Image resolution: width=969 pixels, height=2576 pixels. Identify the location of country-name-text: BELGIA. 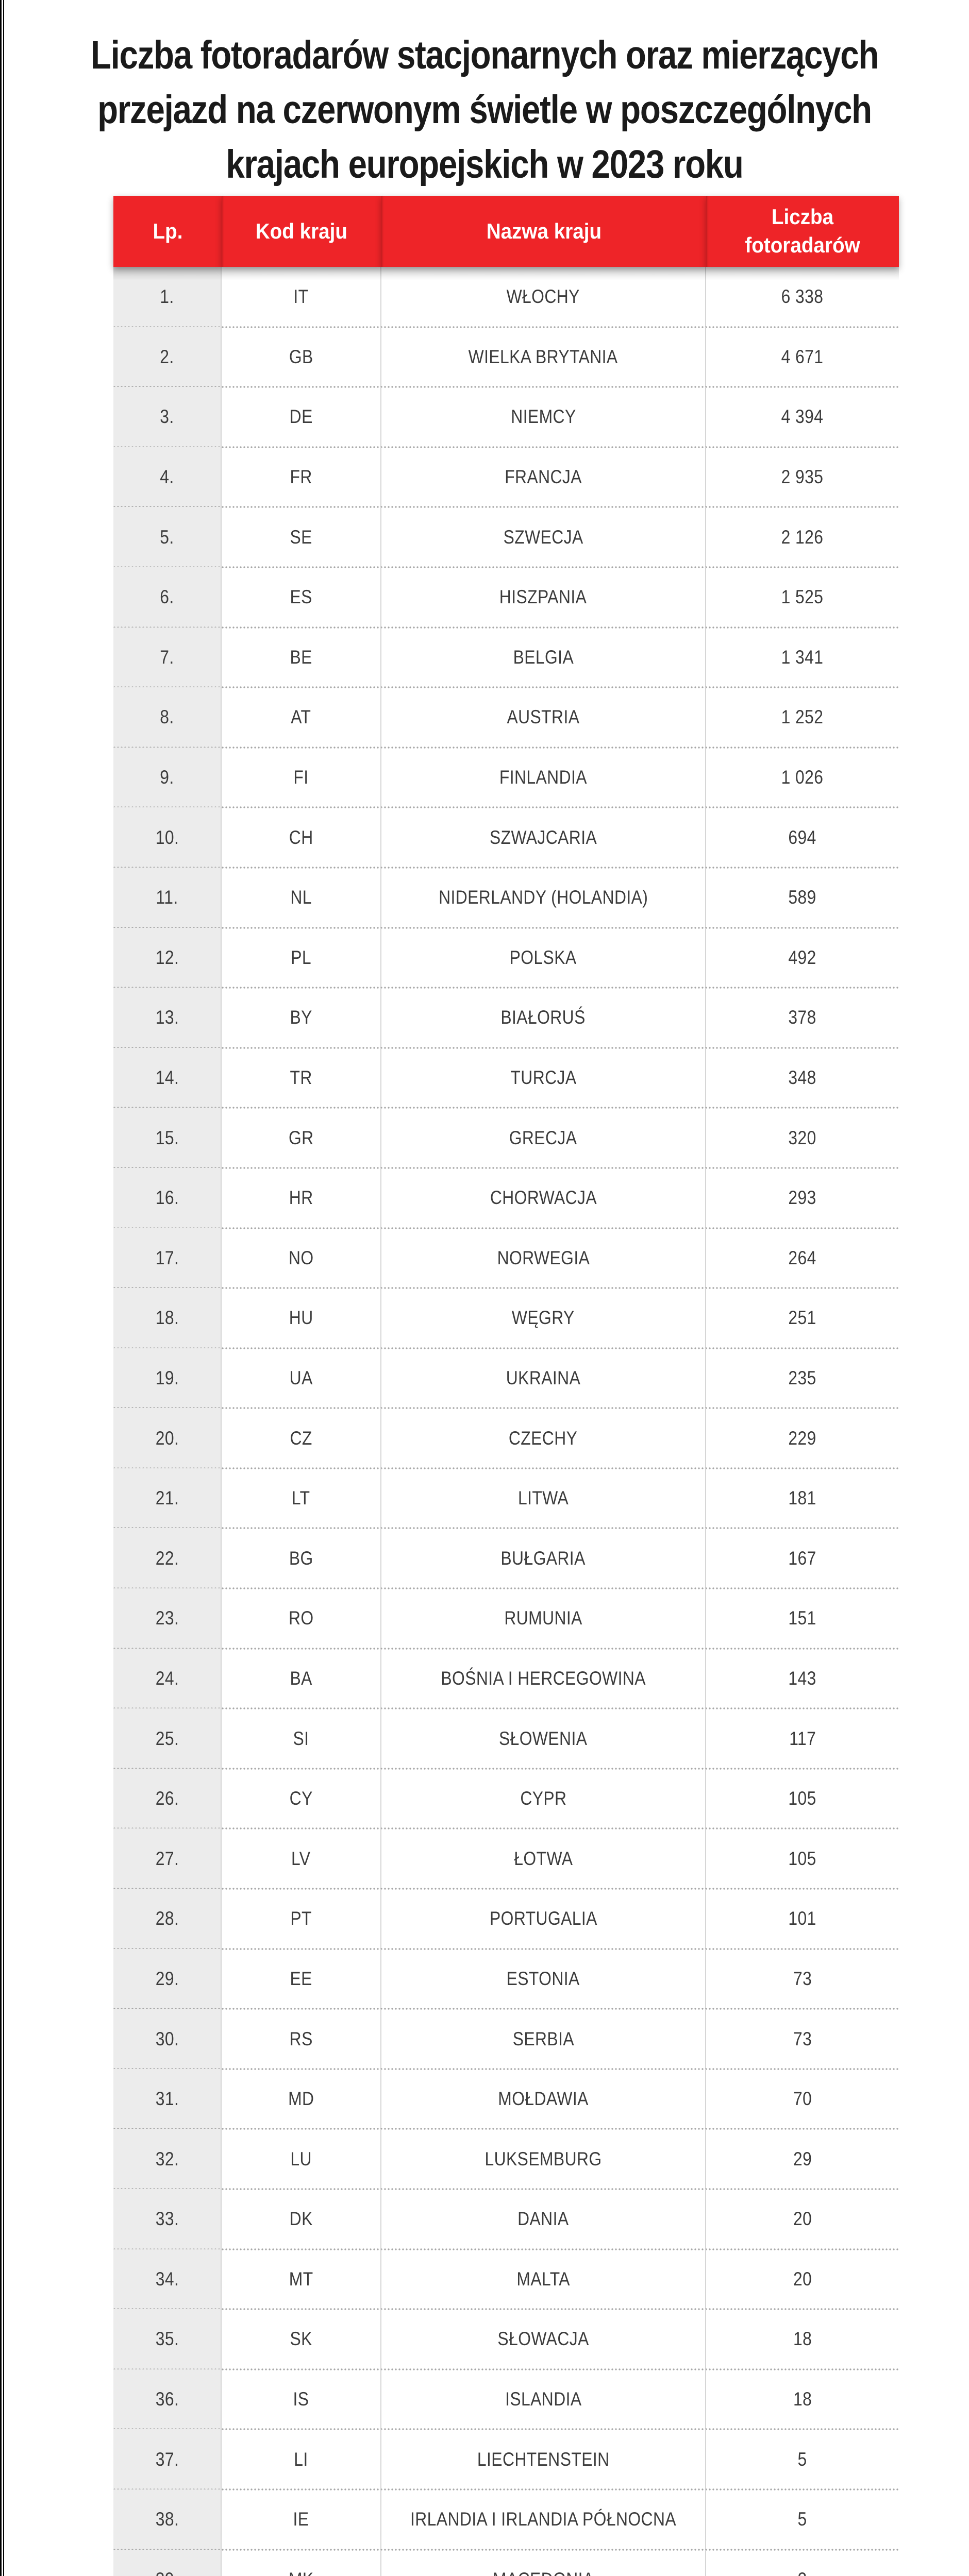
(543, 657).